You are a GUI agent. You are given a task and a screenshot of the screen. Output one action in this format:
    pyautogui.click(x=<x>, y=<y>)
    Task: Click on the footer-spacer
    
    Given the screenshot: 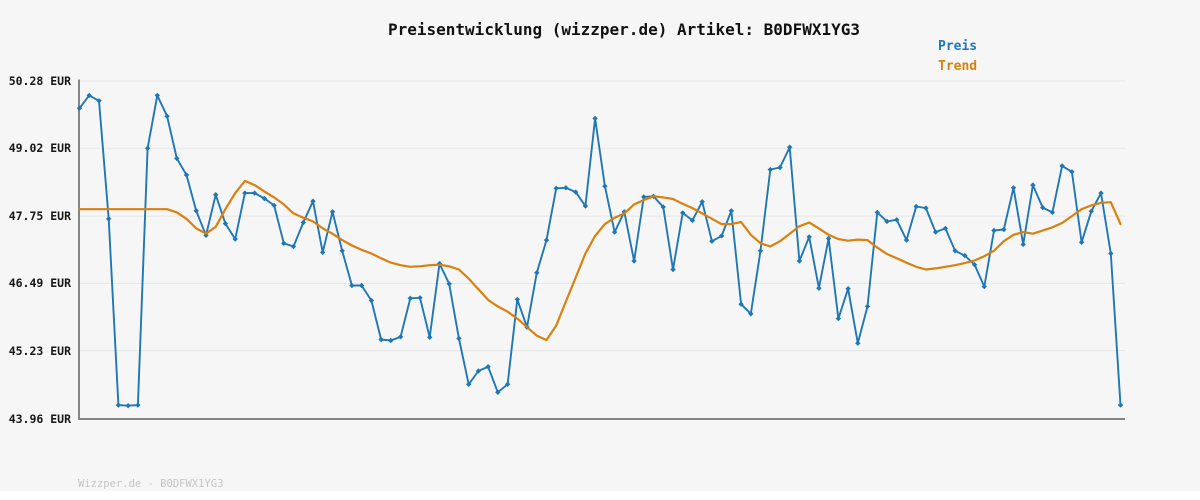 What is the action you would take?
    pyautogui.click(x=600, y=495)
    